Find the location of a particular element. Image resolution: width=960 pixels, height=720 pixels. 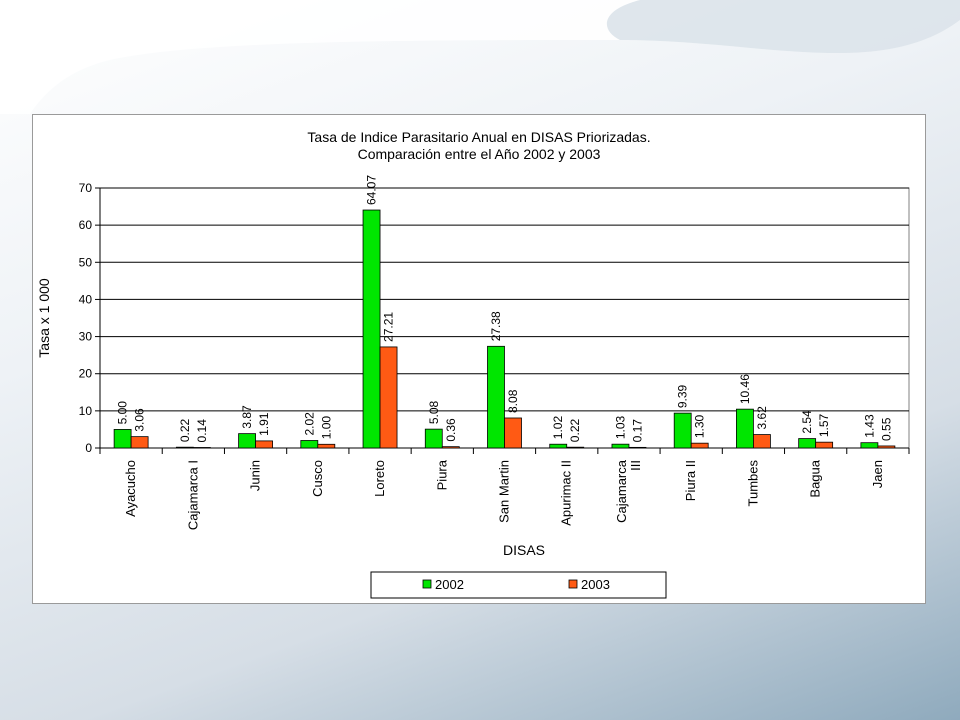

category-label-8-line-2: III is located at coordinates (635, 465).